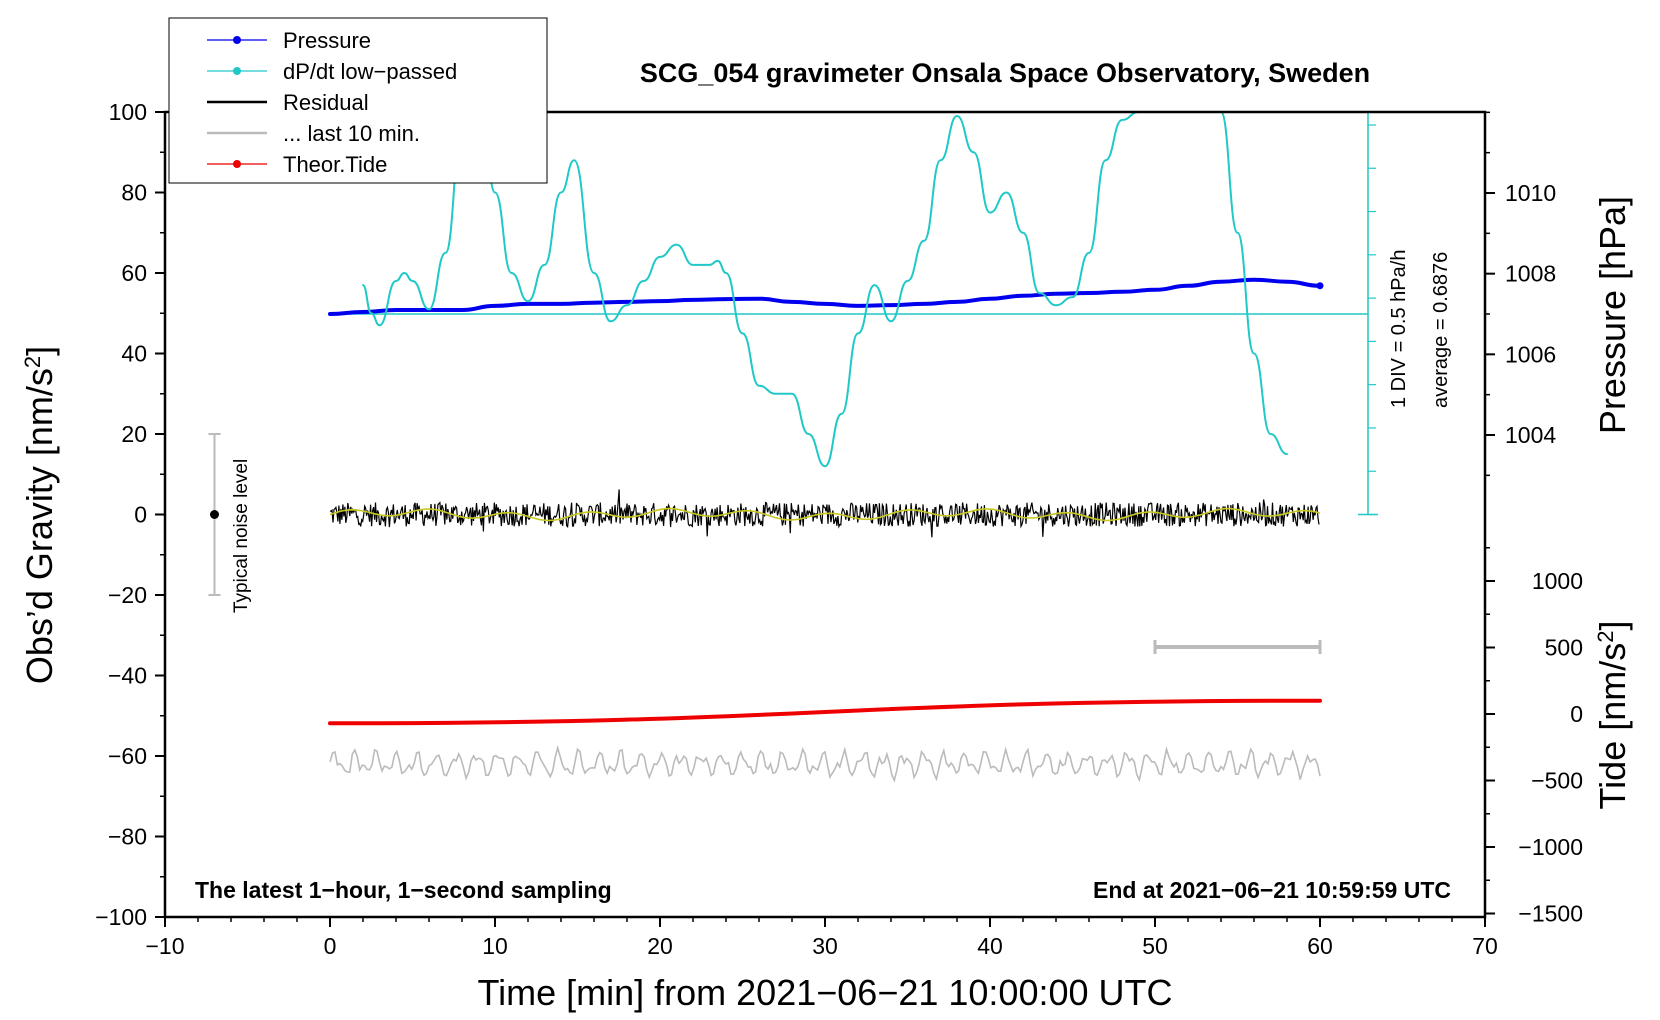  I want to click on y-left-tick-label: 0, so click(140, 515).